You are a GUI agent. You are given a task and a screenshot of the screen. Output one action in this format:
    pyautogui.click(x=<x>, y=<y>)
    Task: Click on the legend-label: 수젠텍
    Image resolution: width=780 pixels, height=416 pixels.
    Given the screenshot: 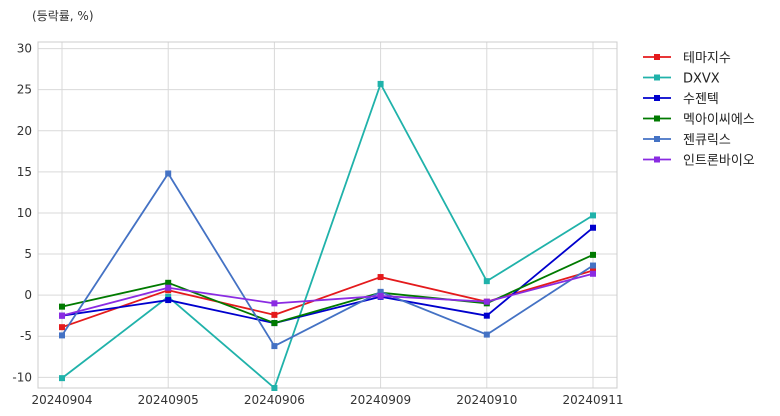 What is the action you would take?
    pyautogui.click(x=701, y=99)
    